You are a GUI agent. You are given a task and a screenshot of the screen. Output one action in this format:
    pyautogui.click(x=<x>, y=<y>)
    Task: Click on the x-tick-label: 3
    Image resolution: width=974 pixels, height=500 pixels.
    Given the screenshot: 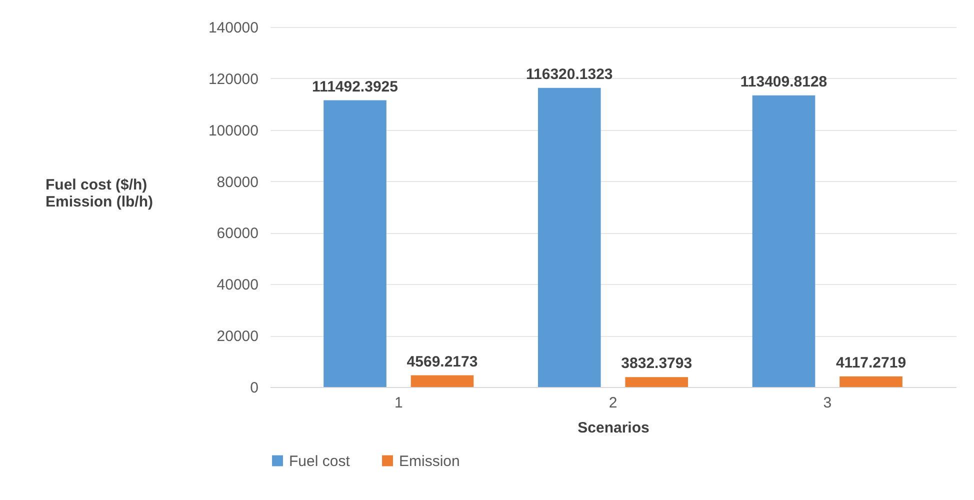 What is the action you would take?
    pyautogui.click(x=827, y=403)
    